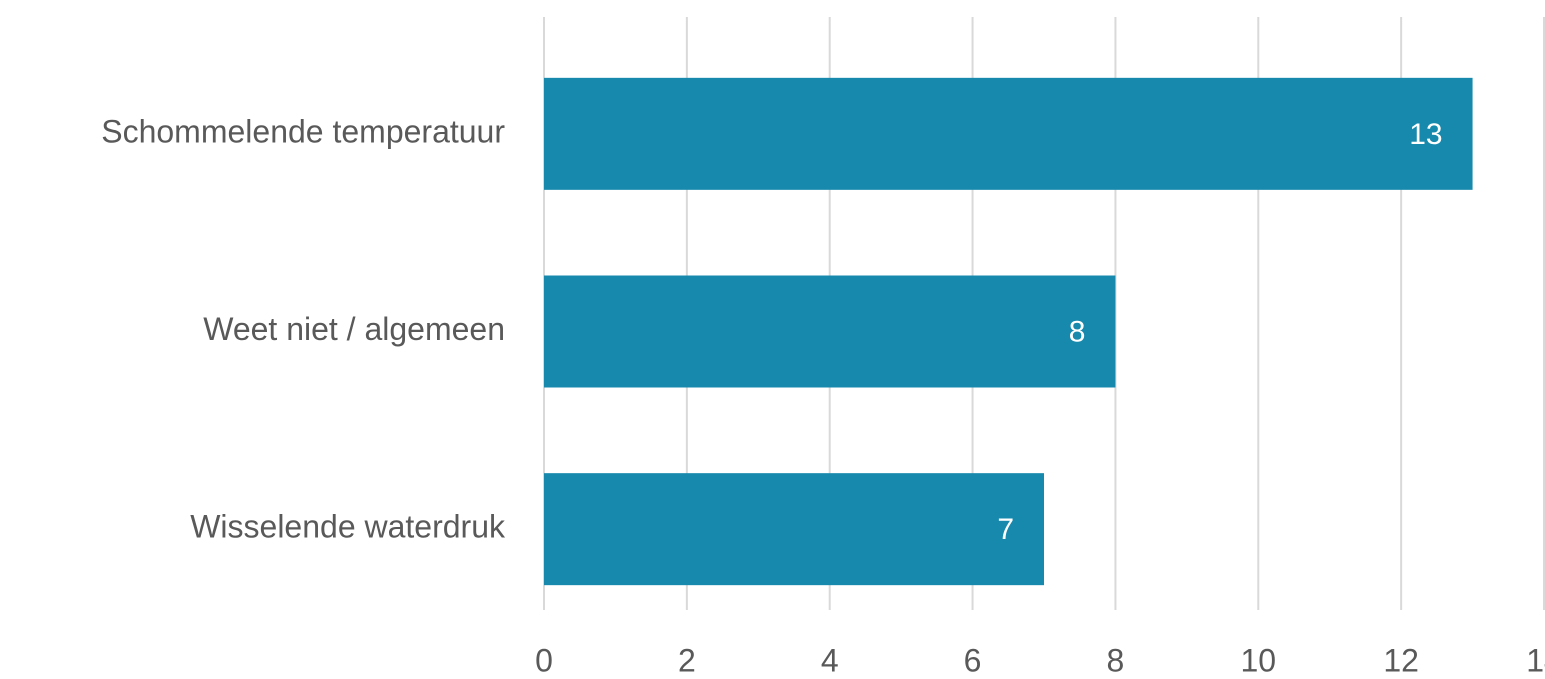 This screenshot has width=1545, height=679. I want to click on data-label: 7, so click(1005, 529).